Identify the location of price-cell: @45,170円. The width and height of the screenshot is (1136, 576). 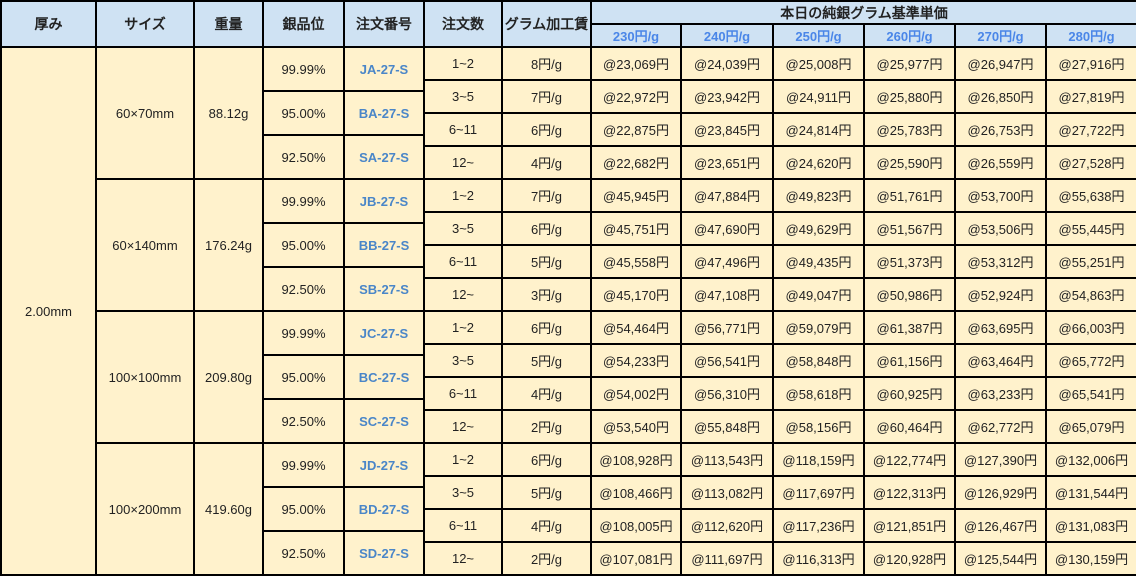
(636, 294).